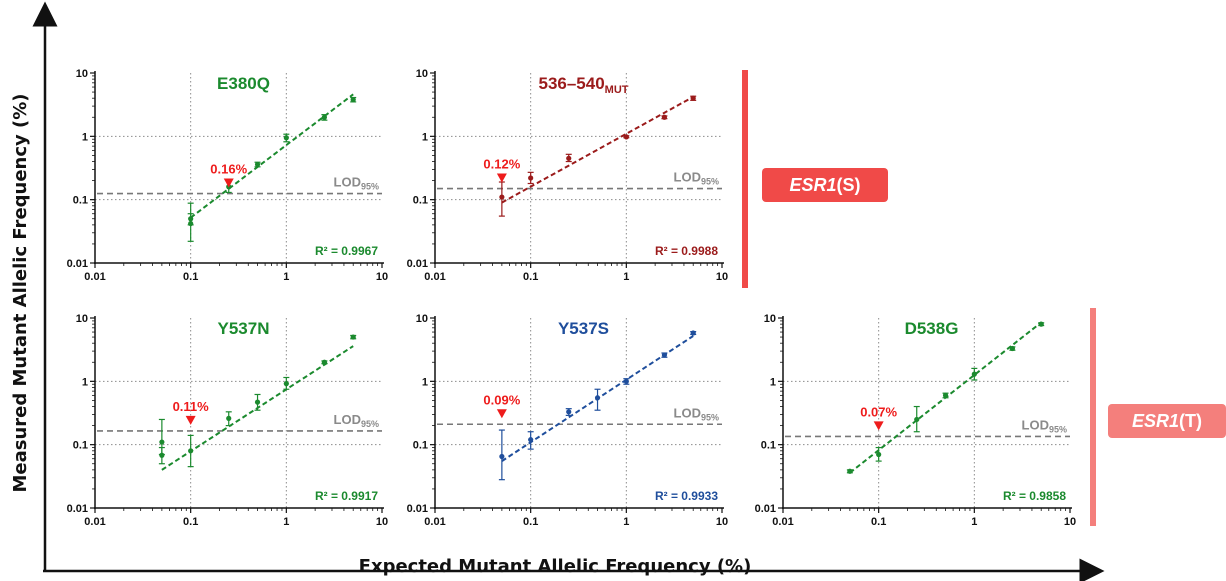 The width and height of the screenshot is (1226, 581). Describe the element at coordinates (849, 185) in the screenshot. I see `group-badge-s-suffix: (S)` at that location.